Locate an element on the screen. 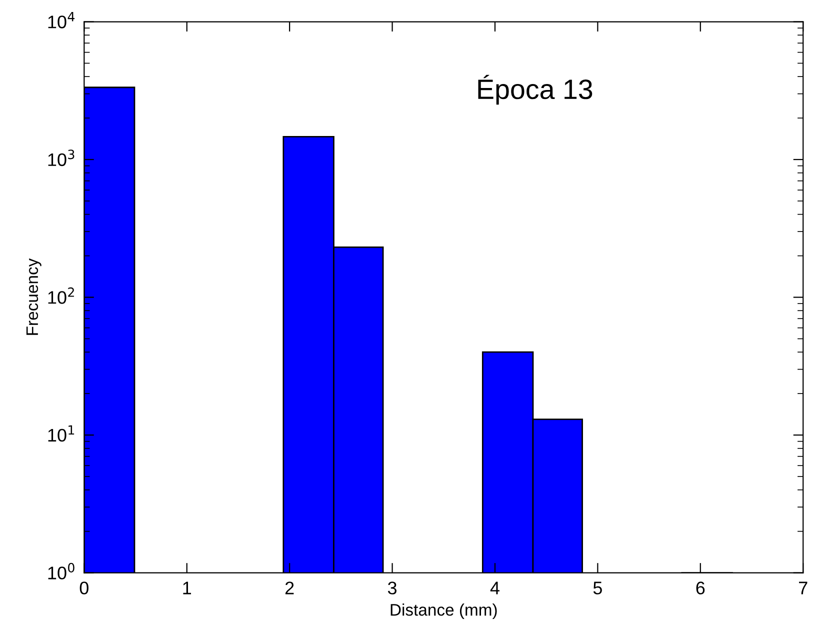 This screenshot has height=640, width=817. x-tick-label: 6 is located at coordinates (700, 588).